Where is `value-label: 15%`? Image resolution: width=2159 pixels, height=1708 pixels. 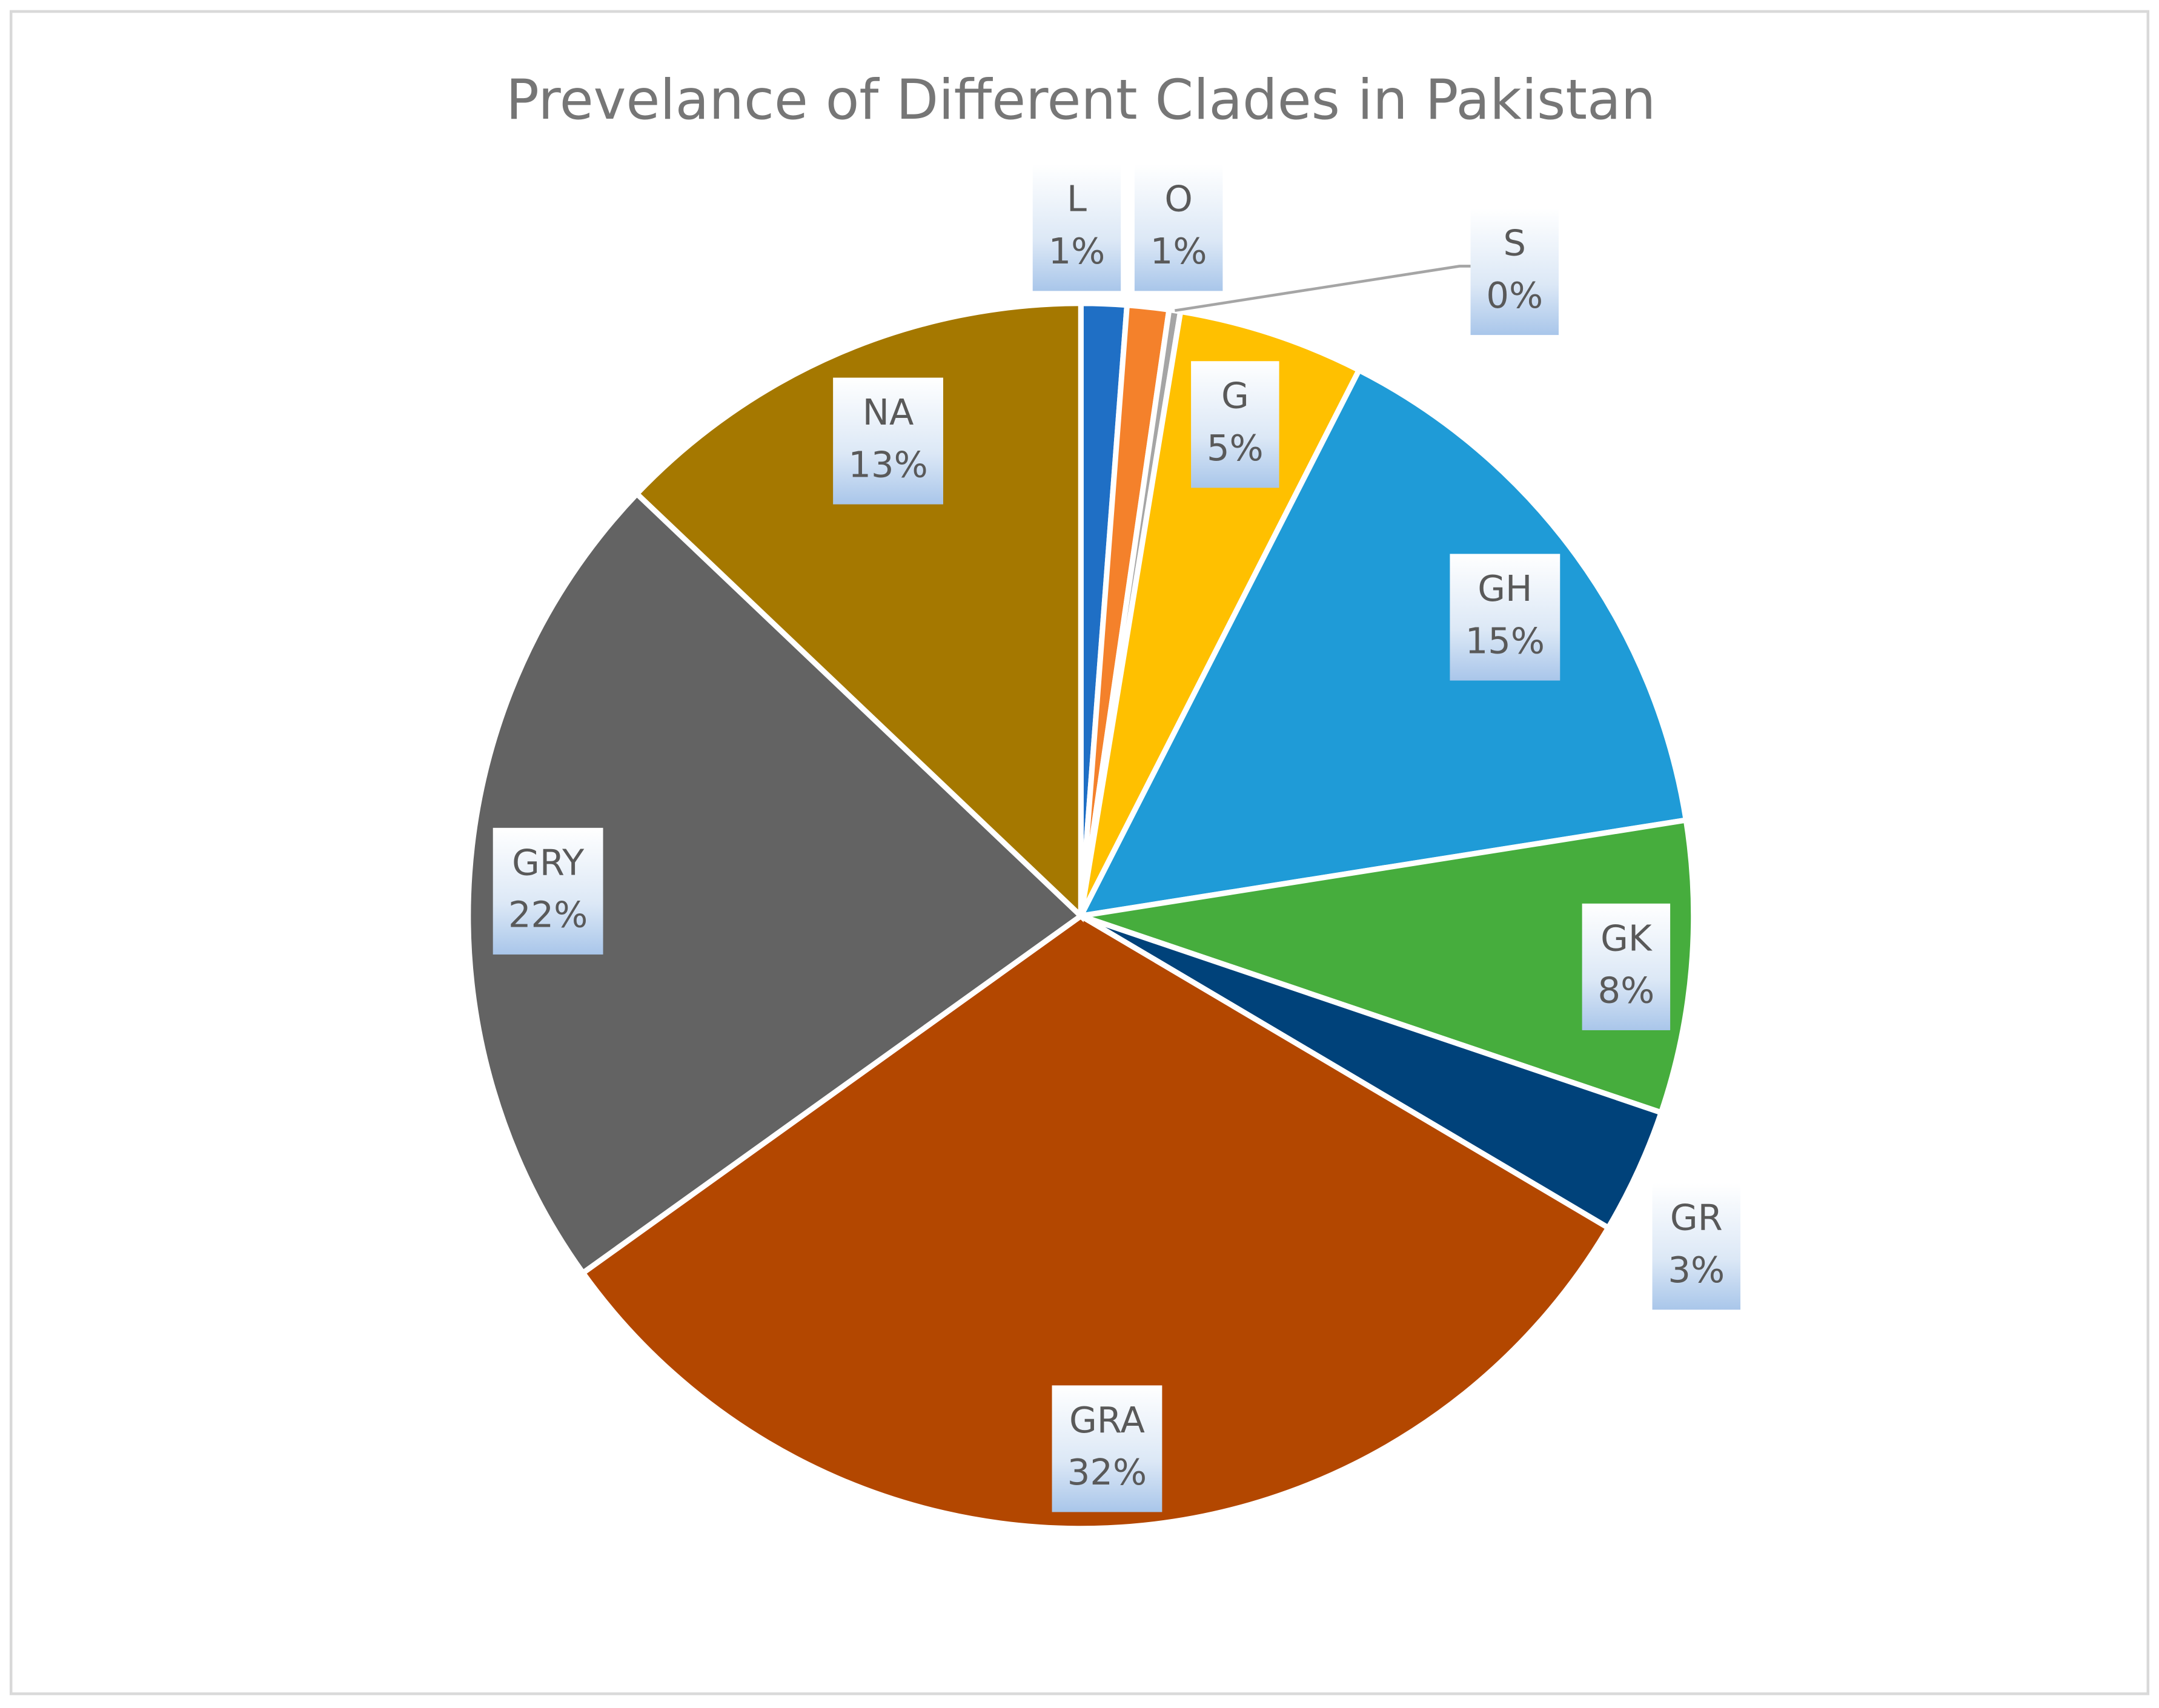 value-label: 15% is located at coordinates (1505, 640).